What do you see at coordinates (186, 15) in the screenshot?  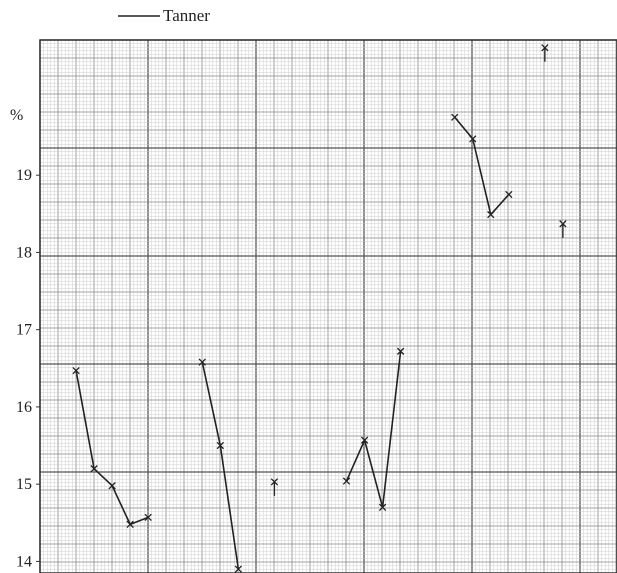 I see `legend-label: Tanner` at bounding box center [186, 15].